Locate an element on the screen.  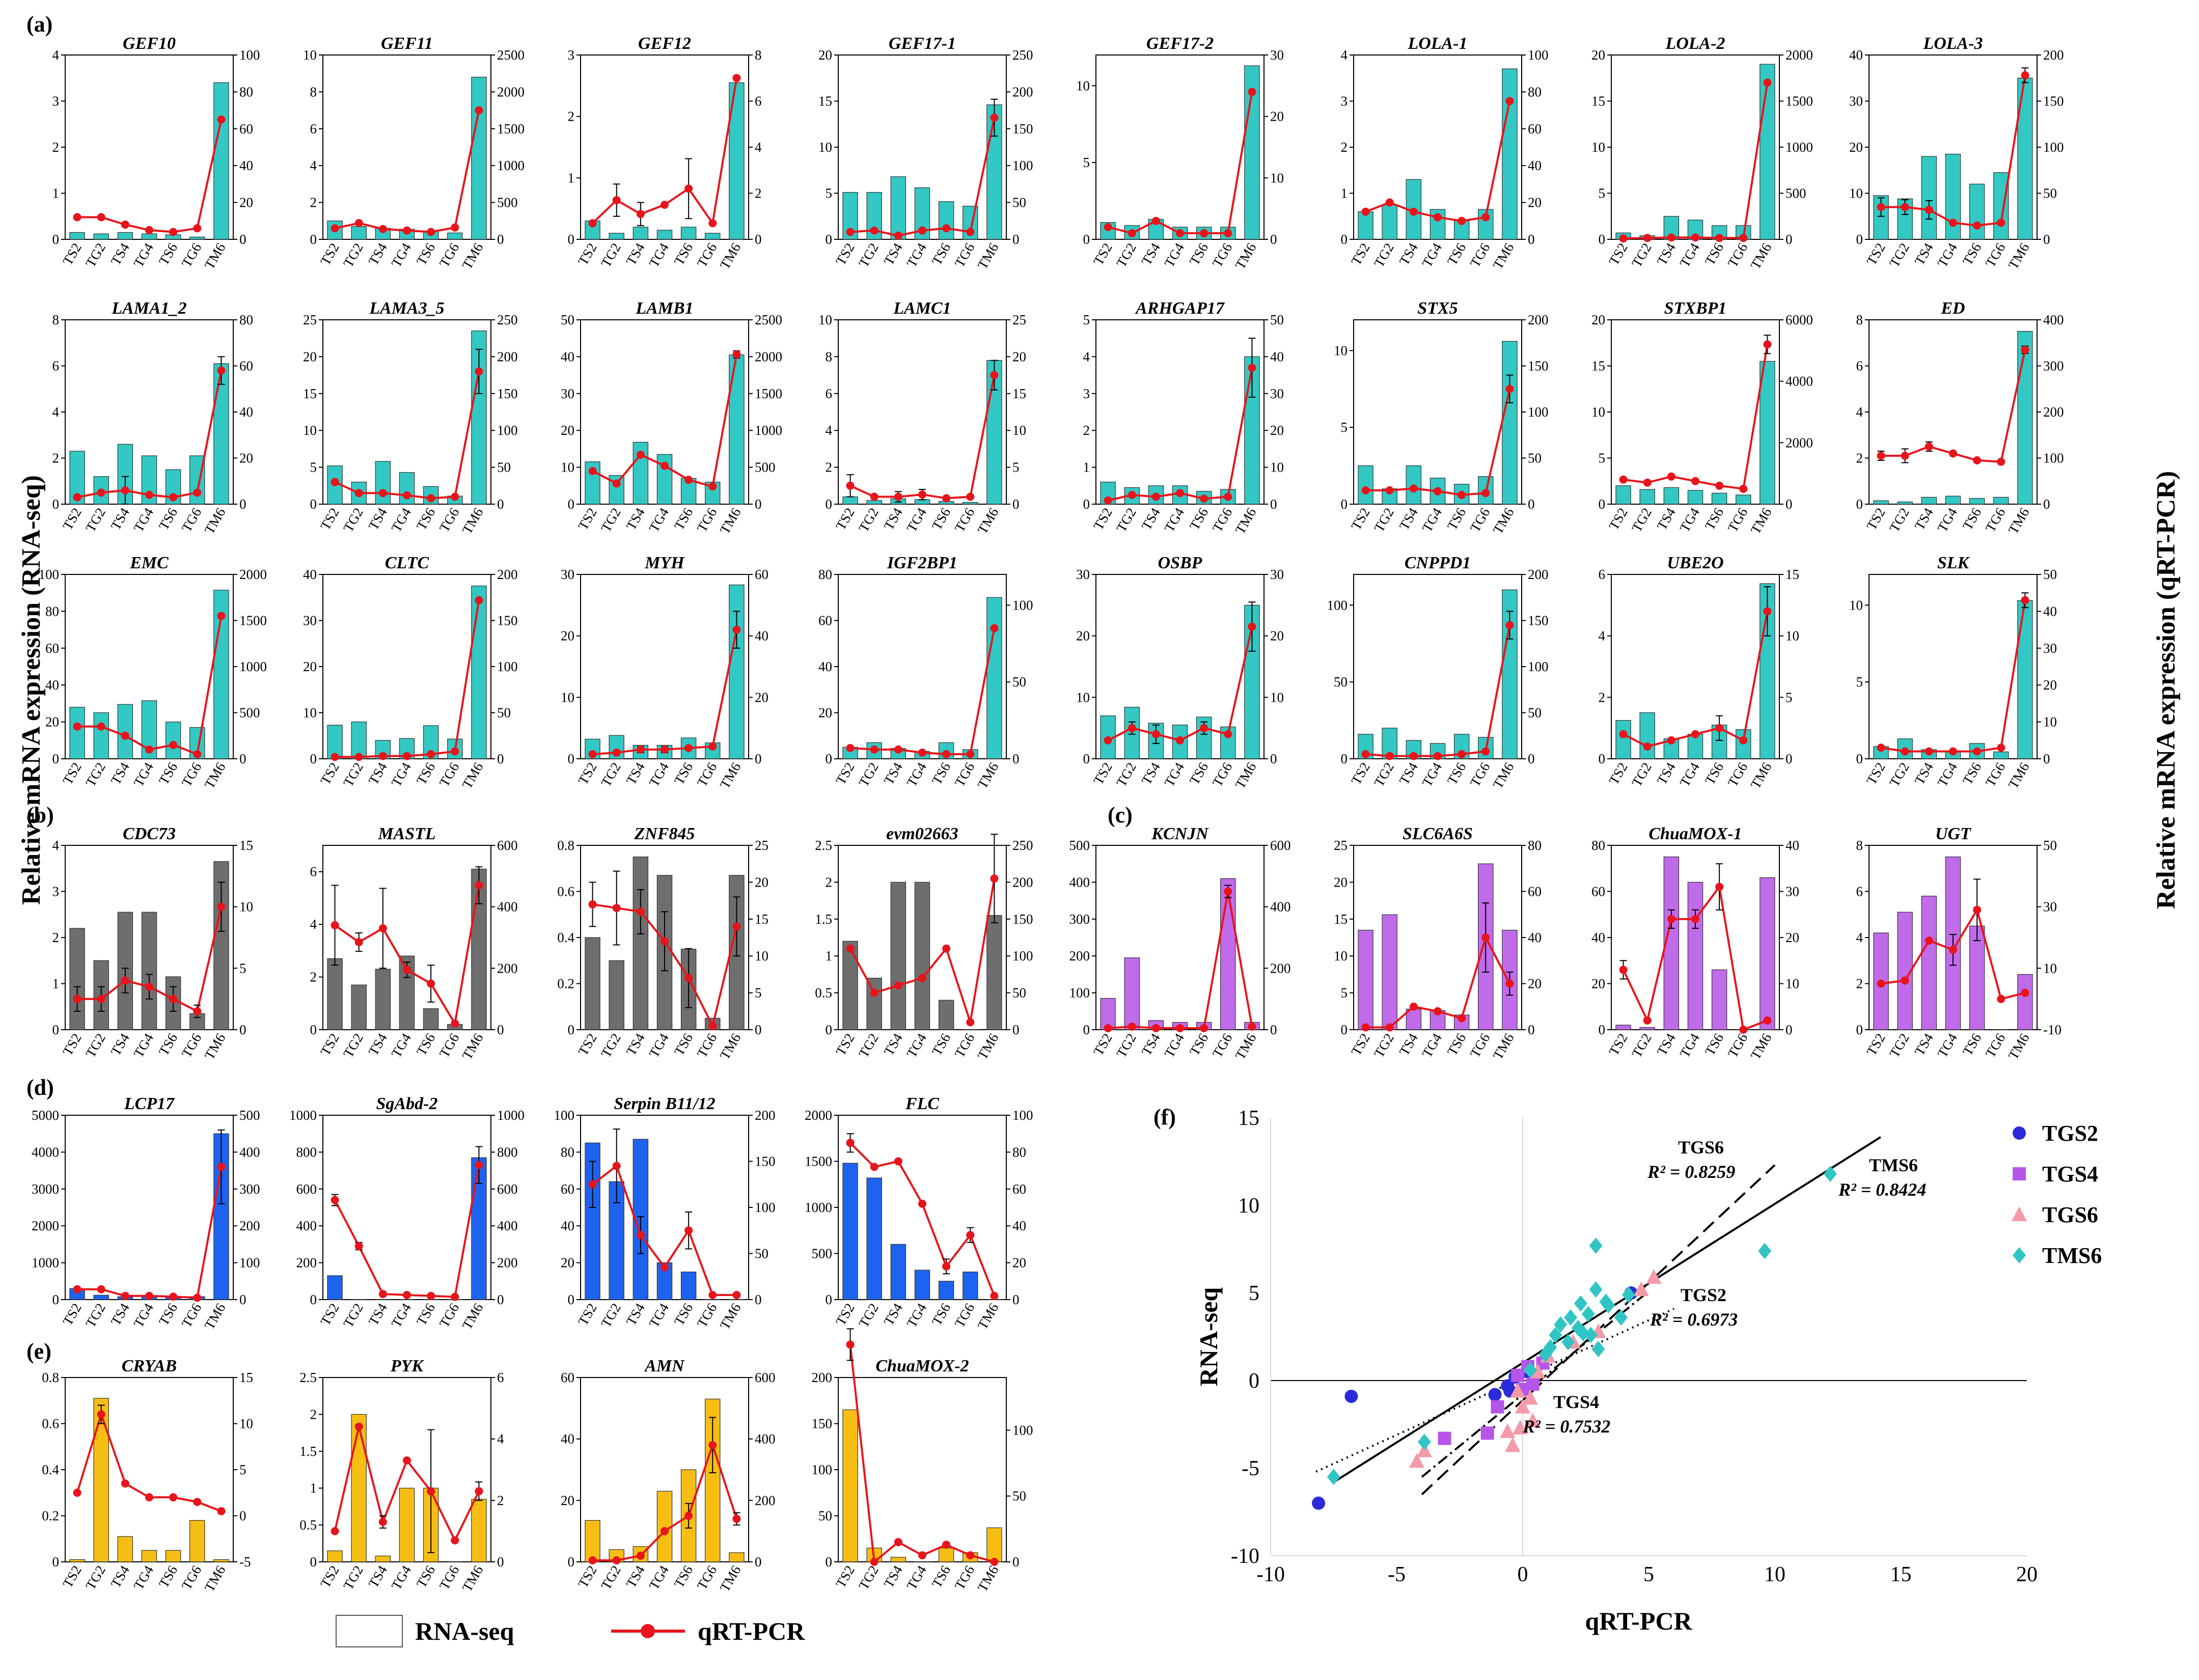
right-tick-label: 500 is located at coordinates (765, 467).